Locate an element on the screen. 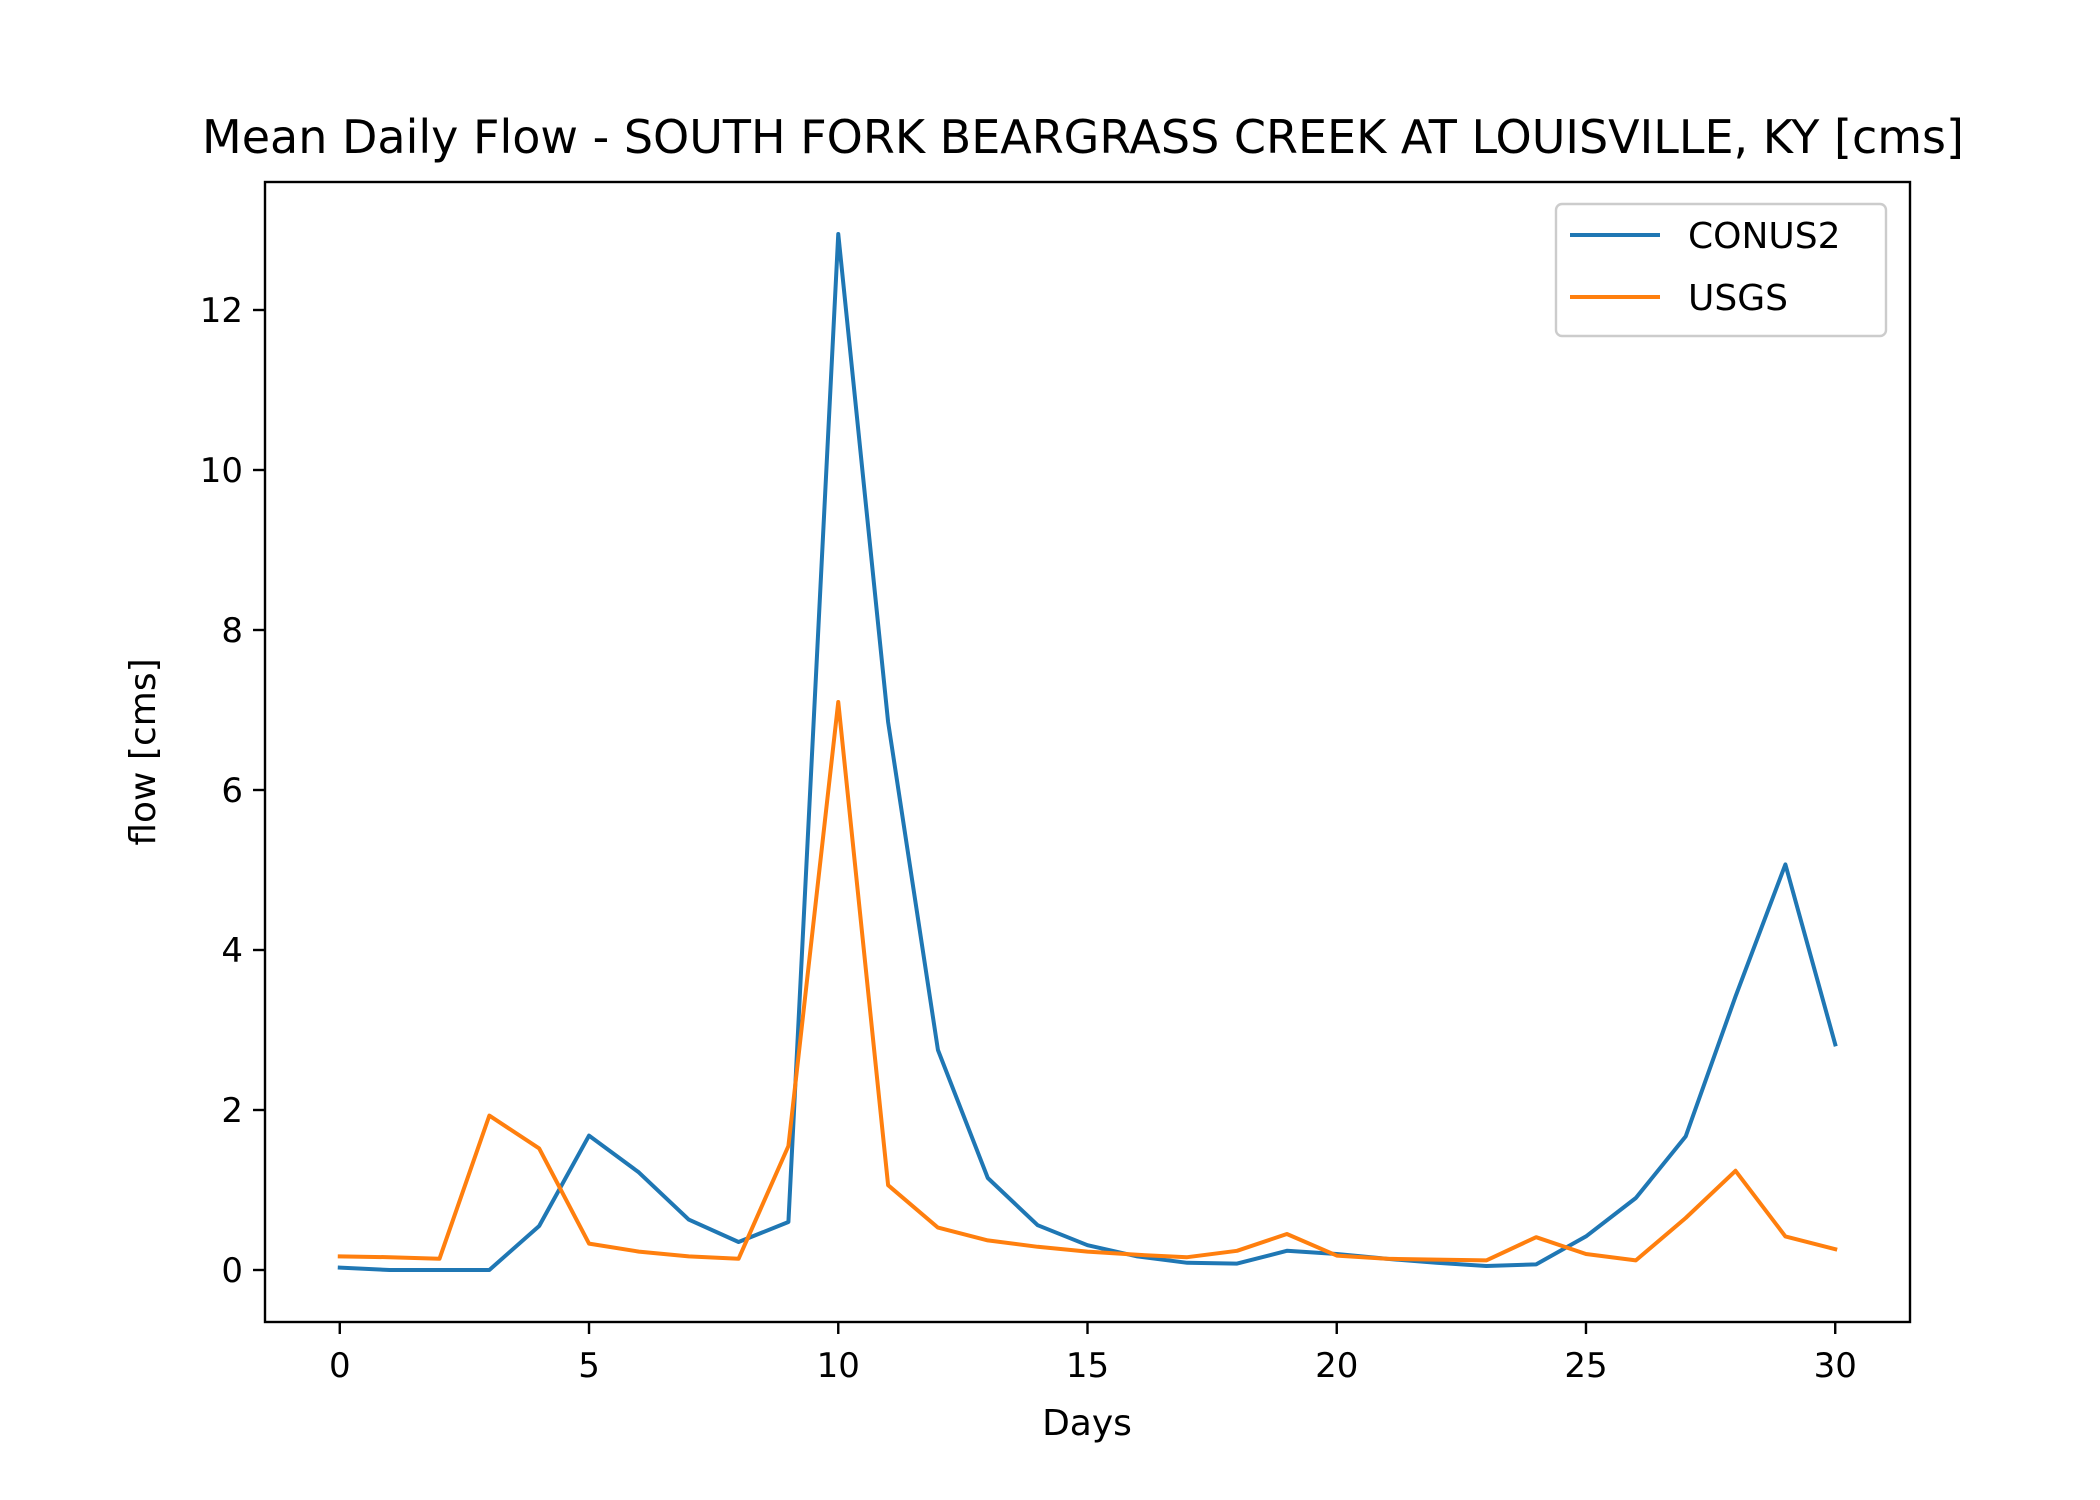 This screenshot has width=2100, height=1500. y-tick-label: 10 is located at coordinates (221, 471).